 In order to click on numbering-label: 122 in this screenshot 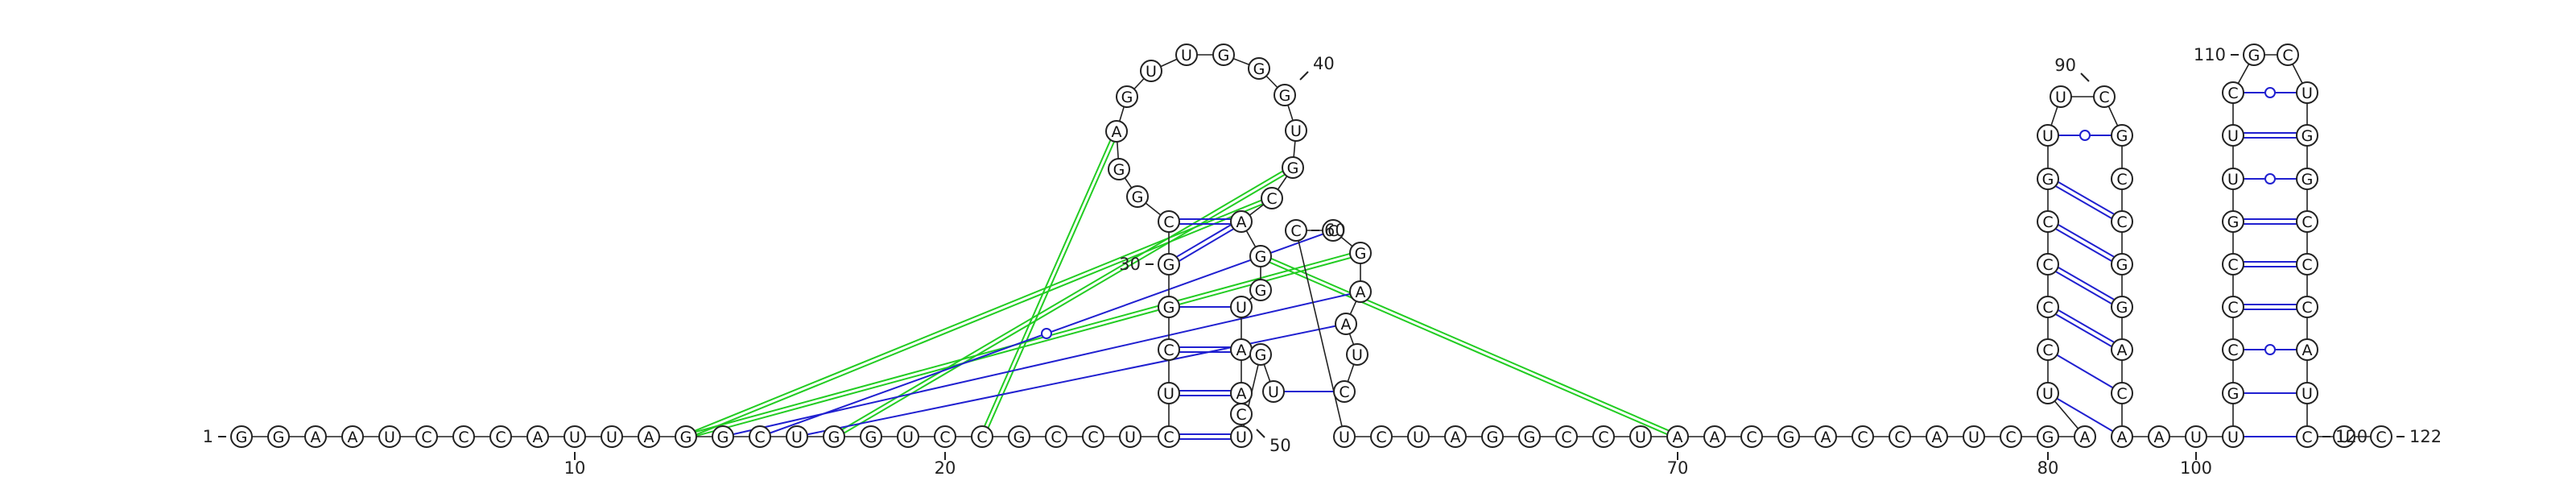, I will do `click(2425, 436)`.